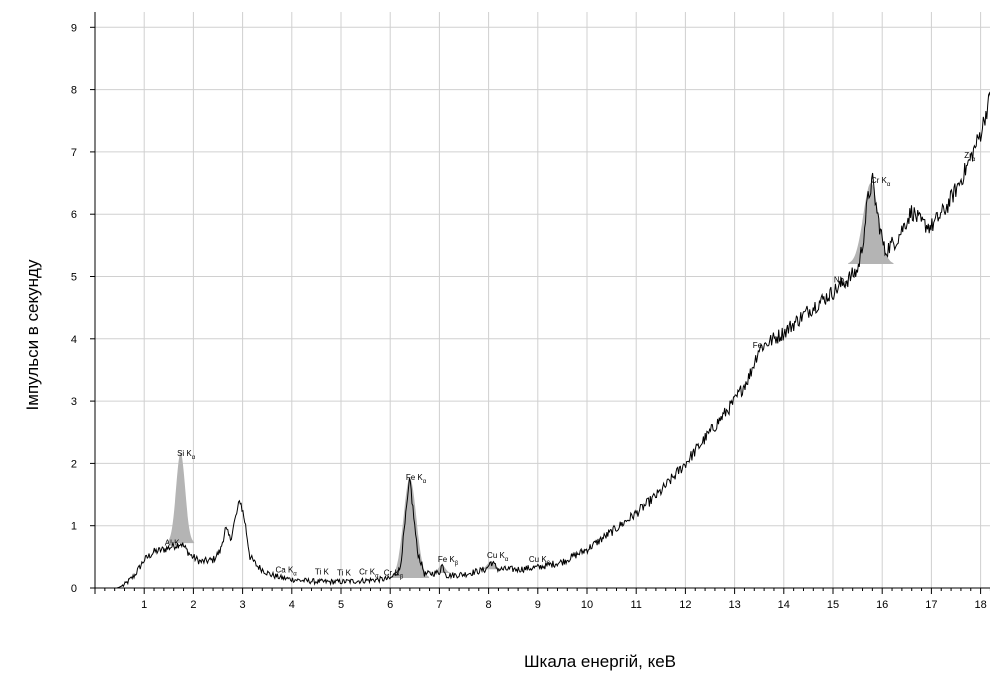 This screenshot has height=675, width=990. Describe the element at coordinates (980, 605) in the screenshot. I see `x-tick-label: 18` at that location.